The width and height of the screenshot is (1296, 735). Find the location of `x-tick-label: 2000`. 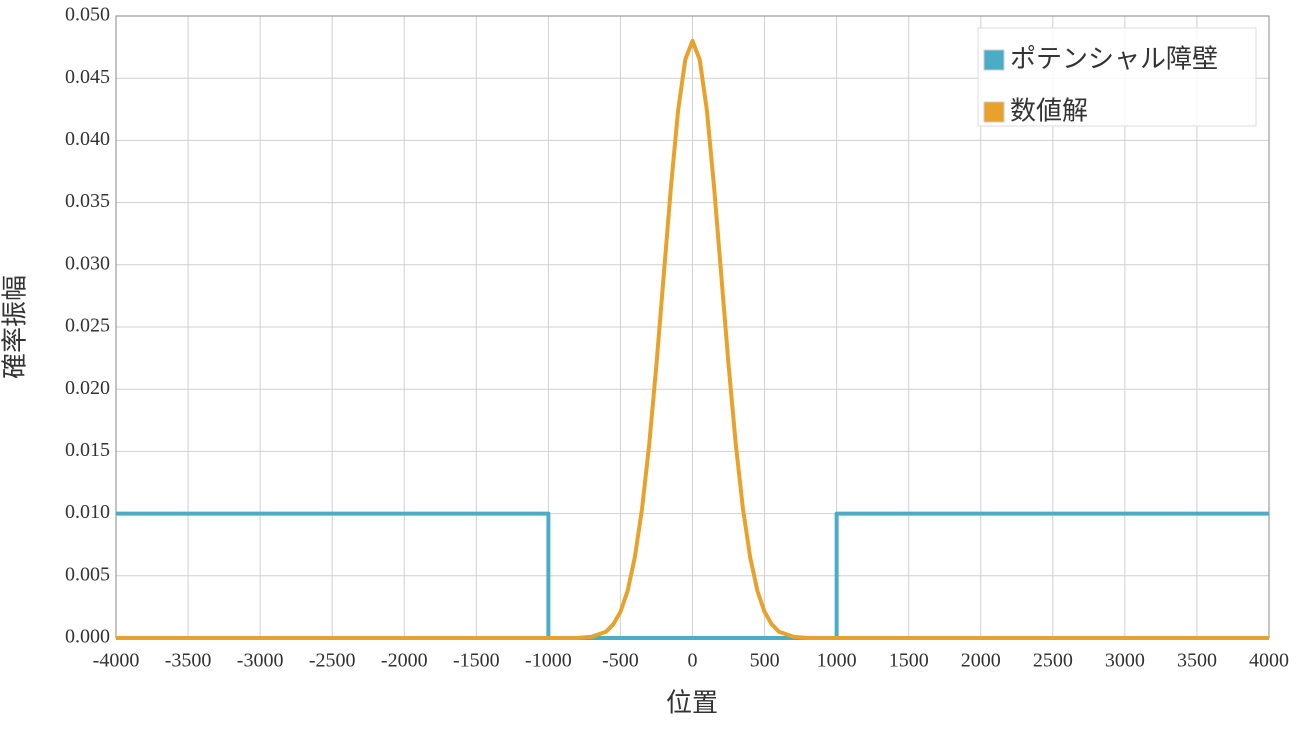

x-tick-label: 2000 is located at coordinates (981, 661).